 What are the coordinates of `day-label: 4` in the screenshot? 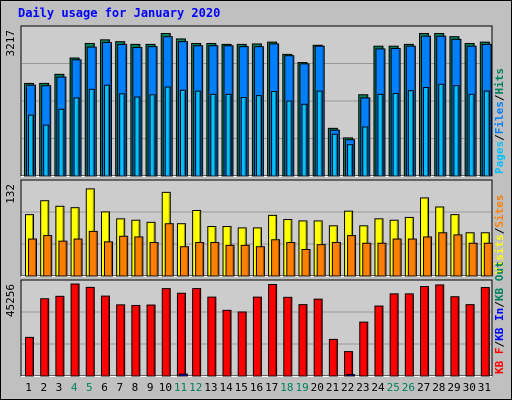 It's located at (74, 387).